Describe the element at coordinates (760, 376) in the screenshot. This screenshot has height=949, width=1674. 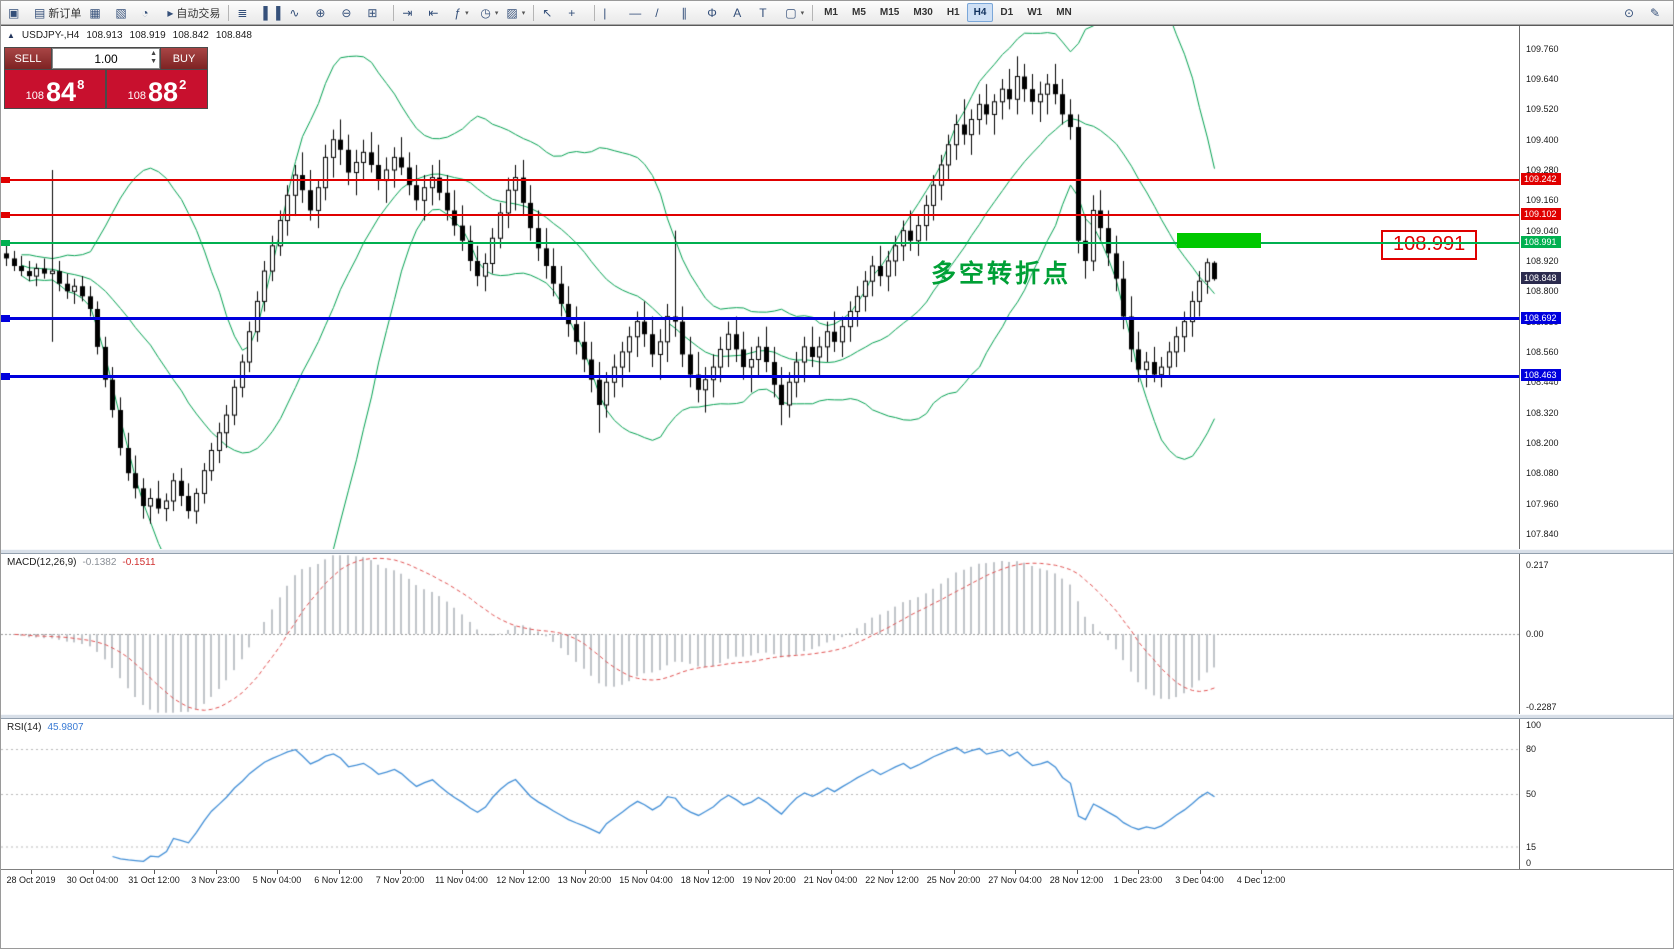
I see `hline-108.463` at that location.